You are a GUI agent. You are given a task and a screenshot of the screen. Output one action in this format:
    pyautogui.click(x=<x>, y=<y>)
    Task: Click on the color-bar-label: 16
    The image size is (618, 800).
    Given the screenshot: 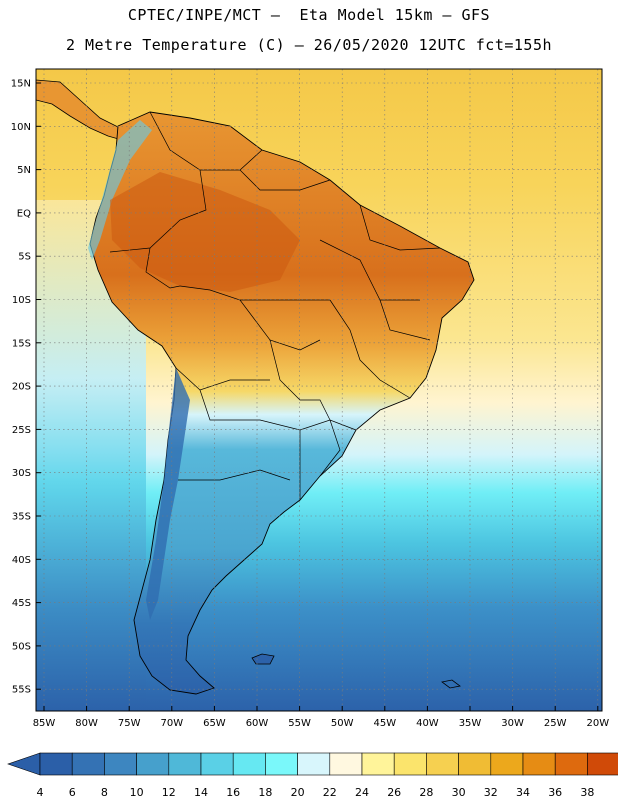 What is the action you would take?
    pyautogui.click(x=233, y=792)
    